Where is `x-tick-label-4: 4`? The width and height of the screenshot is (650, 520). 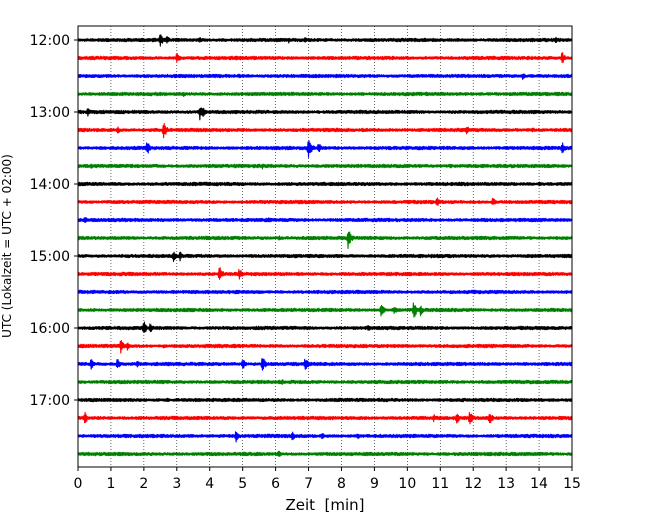
x-tick-label-4: 4 is located at coordinates (209, 484).